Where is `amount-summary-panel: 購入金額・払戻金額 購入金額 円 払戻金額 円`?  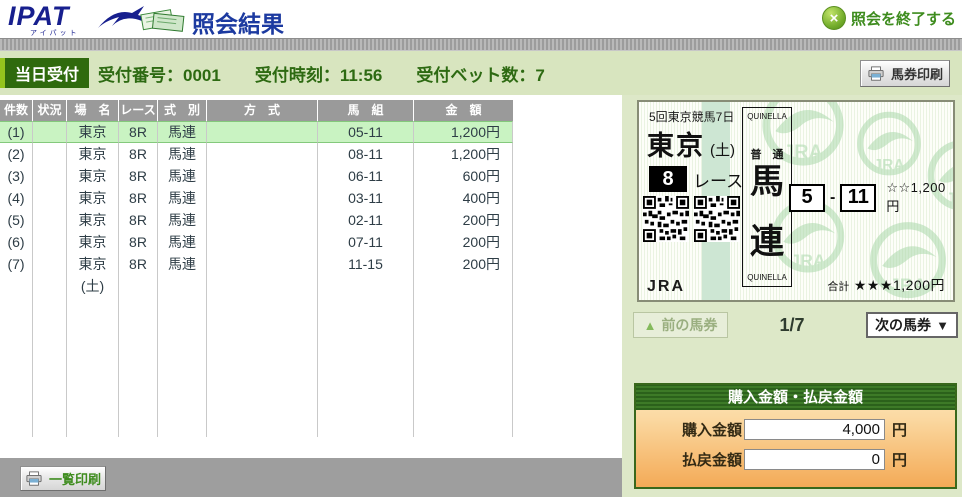
amount-summary-panel: 購入金額・払戻金額 購入金額 円 払戻金額 円 is located at coordinates (795, 436).